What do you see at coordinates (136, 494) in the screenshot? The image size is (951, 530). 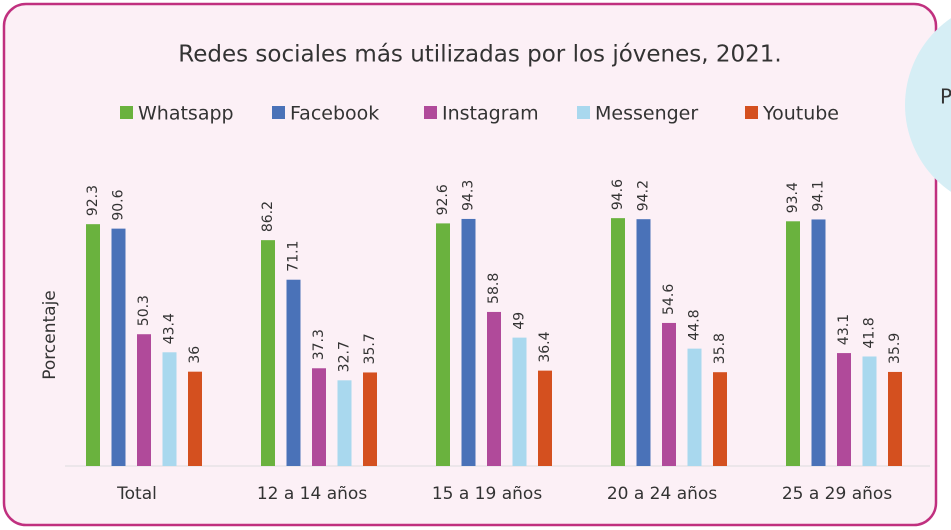 I see `x-tick-label: Total` at bounding box center [136, 494].